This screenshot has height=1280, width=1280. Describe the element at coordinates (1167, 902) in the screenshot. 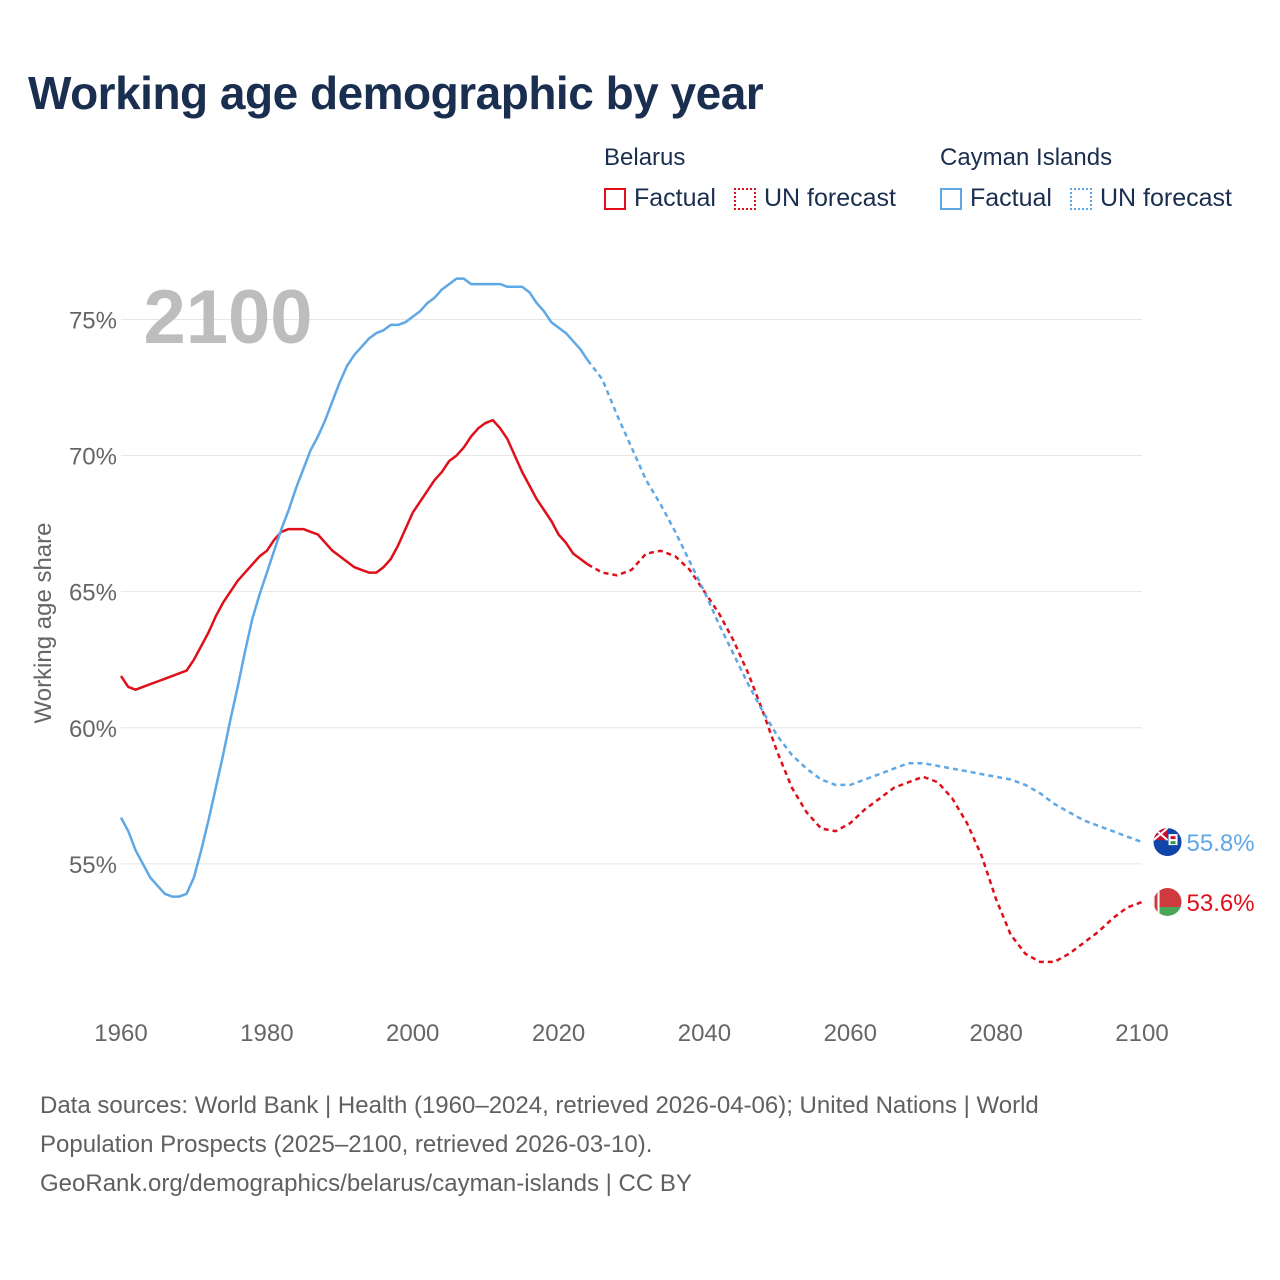

I see `belarus-flag-icon` at that location.